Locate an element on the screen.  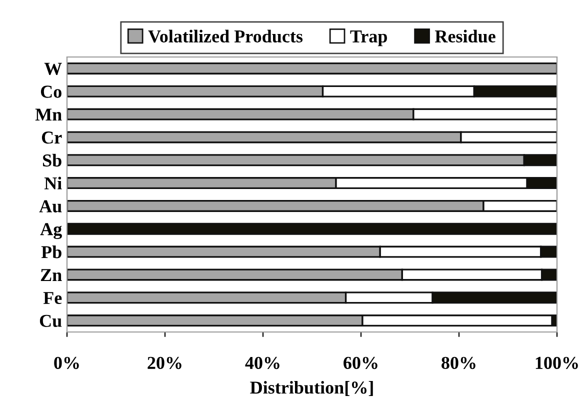
x-tick-label: 100% is located at coordinates (557, 363).